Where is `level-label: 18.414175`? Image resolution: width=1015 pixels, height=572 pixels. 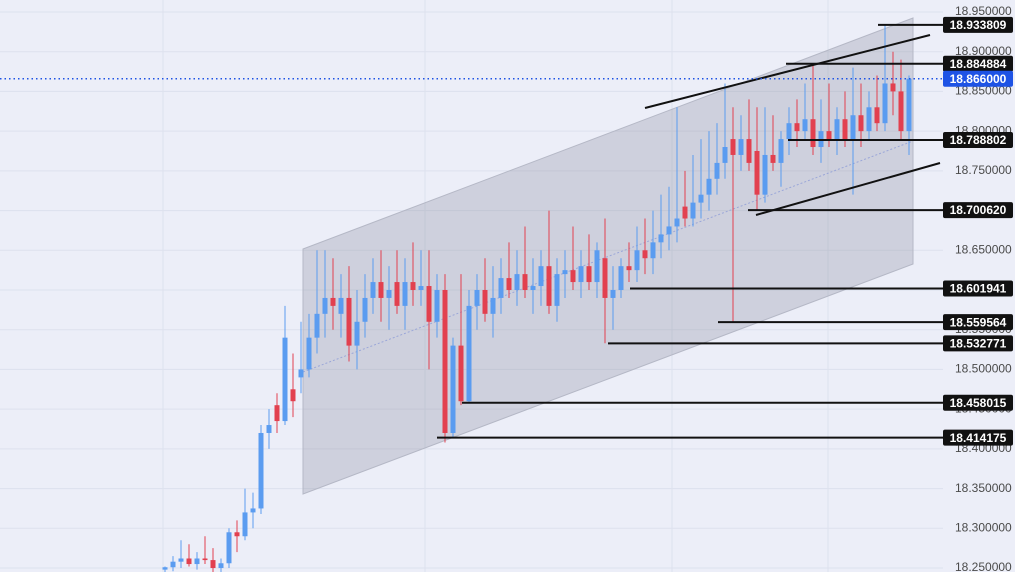
level-label: 18.414175 is located at coordinates (978, 438).